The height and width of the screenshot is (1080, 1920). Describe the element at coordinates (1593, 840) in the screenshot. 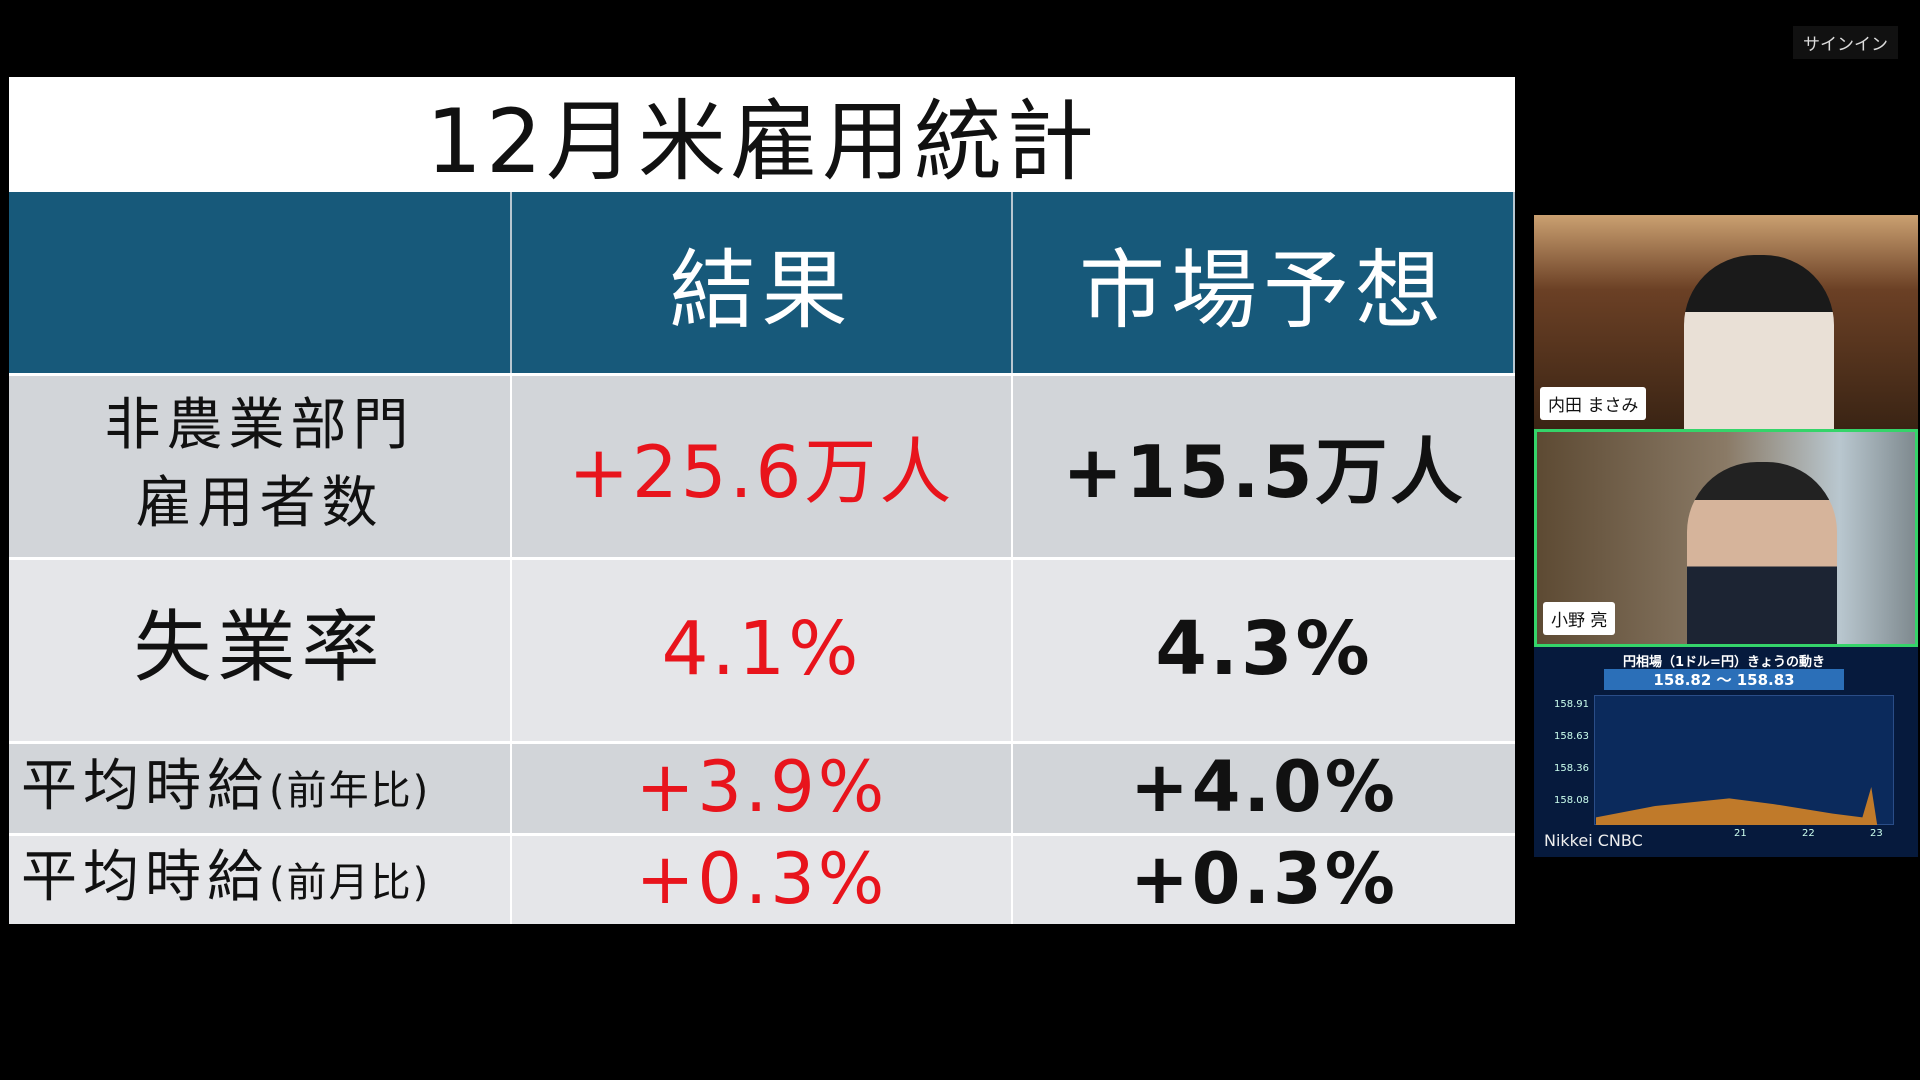

I see `source-label: Nikkei CNBC` at that location.